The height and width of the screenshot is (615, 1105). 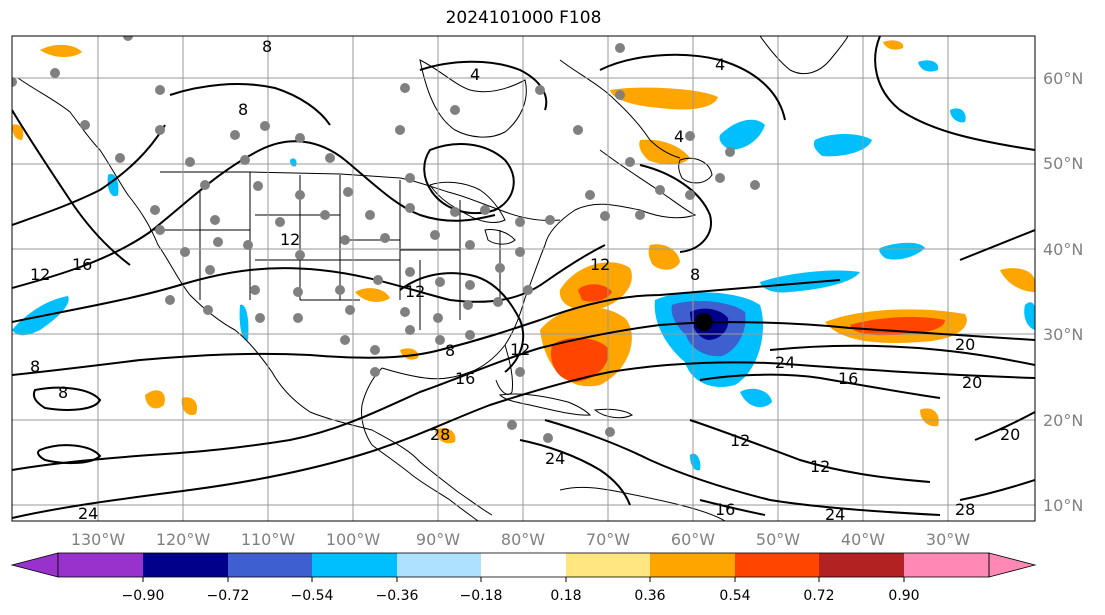 I want to click on lon-label: 70°W, so click(x=608, y=539).